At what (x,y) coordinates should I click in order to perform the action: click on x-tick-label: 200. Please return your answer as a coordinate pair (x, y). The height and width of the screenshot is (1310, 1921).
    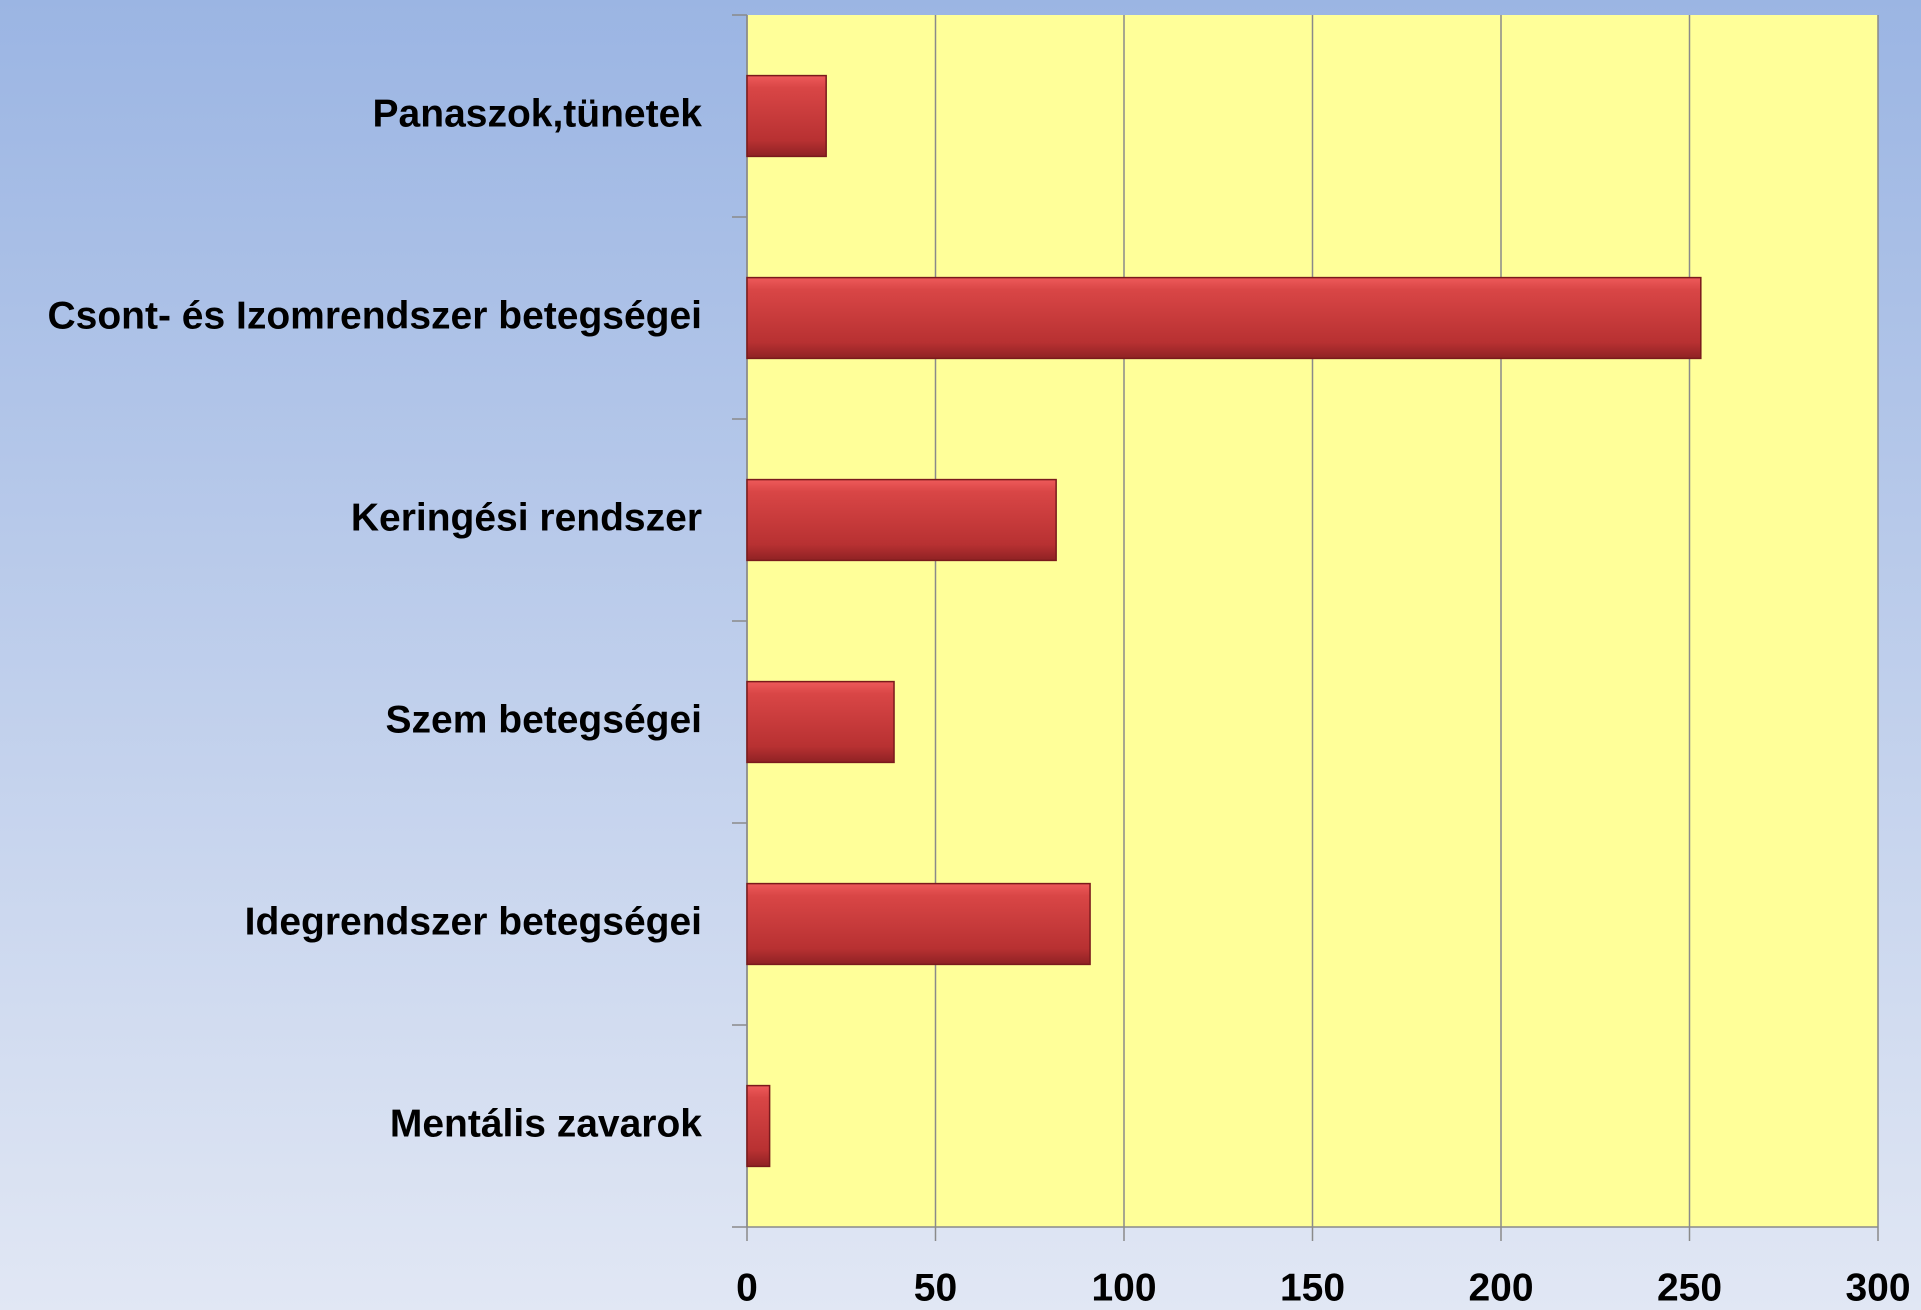
    Looking at the image, I should click on (1500, 1287).